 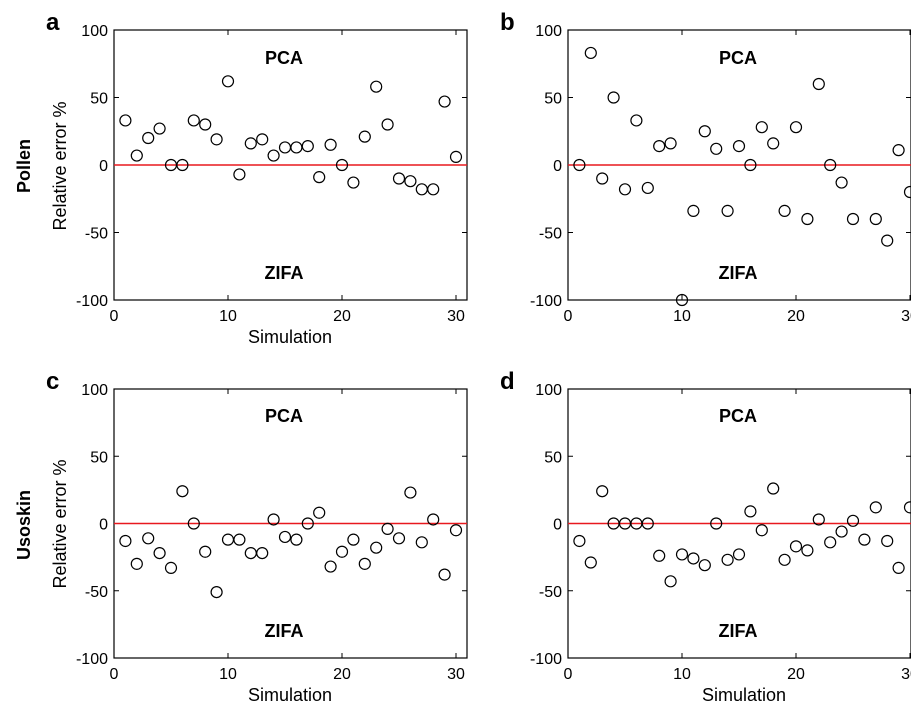 What do you see at coordinates (548, 31) in the screenshot?
I see `y-tick-label-b: 100` at bounding box center [548, 31].